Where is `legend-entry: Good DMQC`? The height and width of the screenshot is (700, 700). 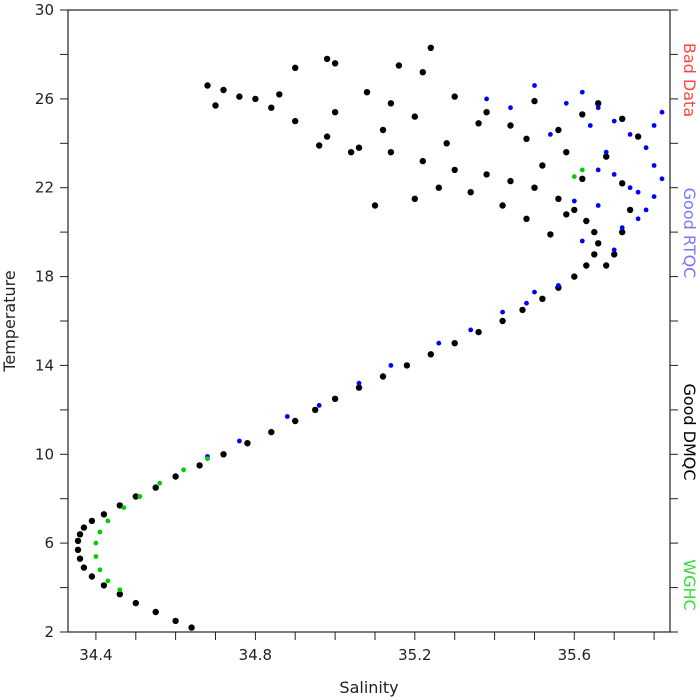 legend-entry: Good DMQC is located at coordinates (689, 431).